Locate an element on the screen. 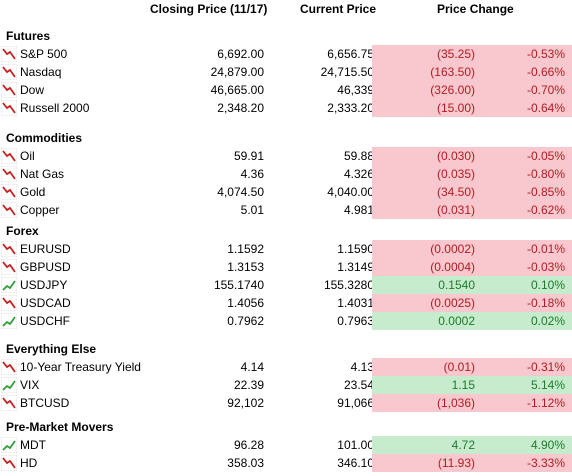 This screenshot has height=476, width=572. table-row: MDT 96.28 101.00 4.72 4.90% is located at coordinates (286, 445).